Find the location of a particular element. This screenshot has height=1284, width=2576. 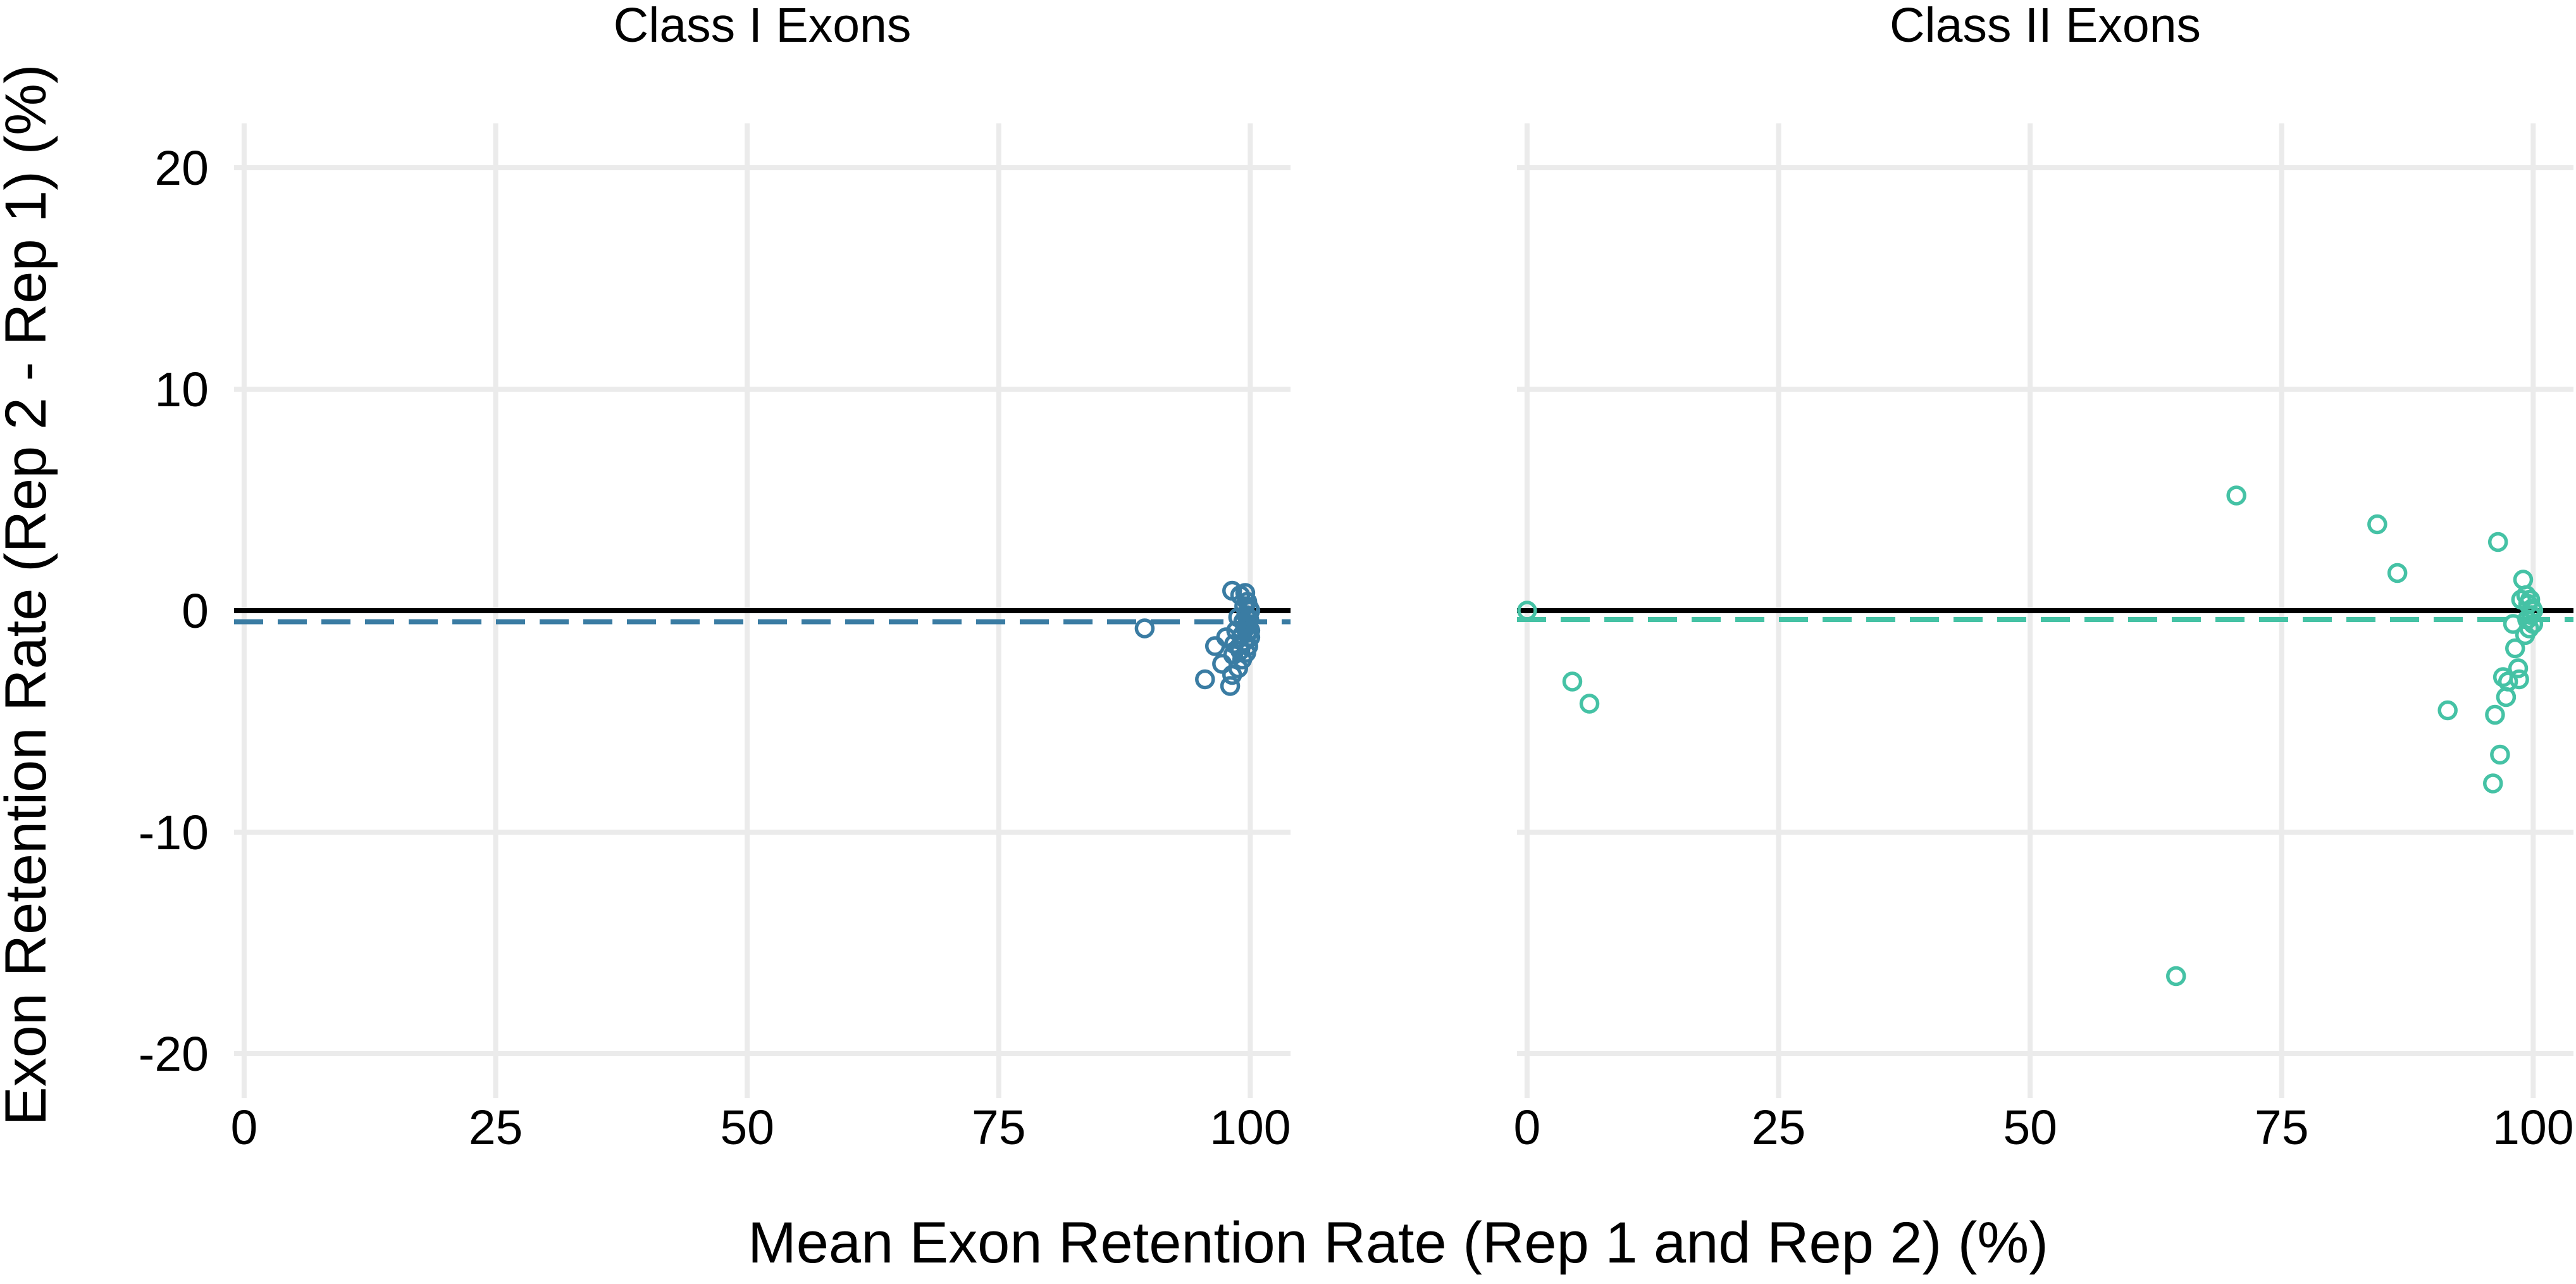

y-tick-label: 0 is located at coordinates (195, 611).